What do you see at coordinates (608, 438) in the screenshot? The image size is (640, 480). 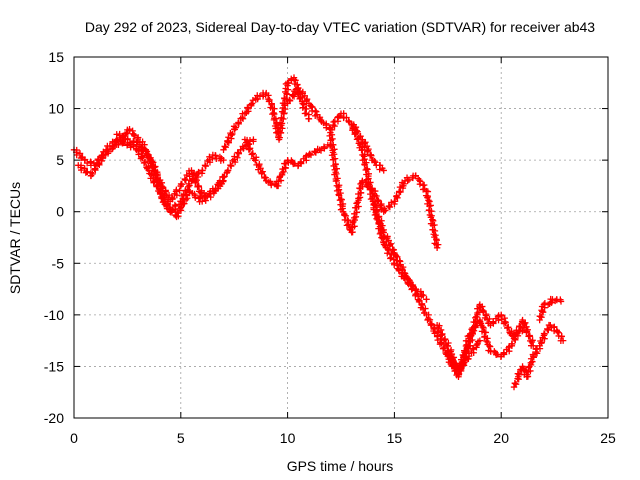 I see `x-tick-label: 25` at bounding box center [608, 438].